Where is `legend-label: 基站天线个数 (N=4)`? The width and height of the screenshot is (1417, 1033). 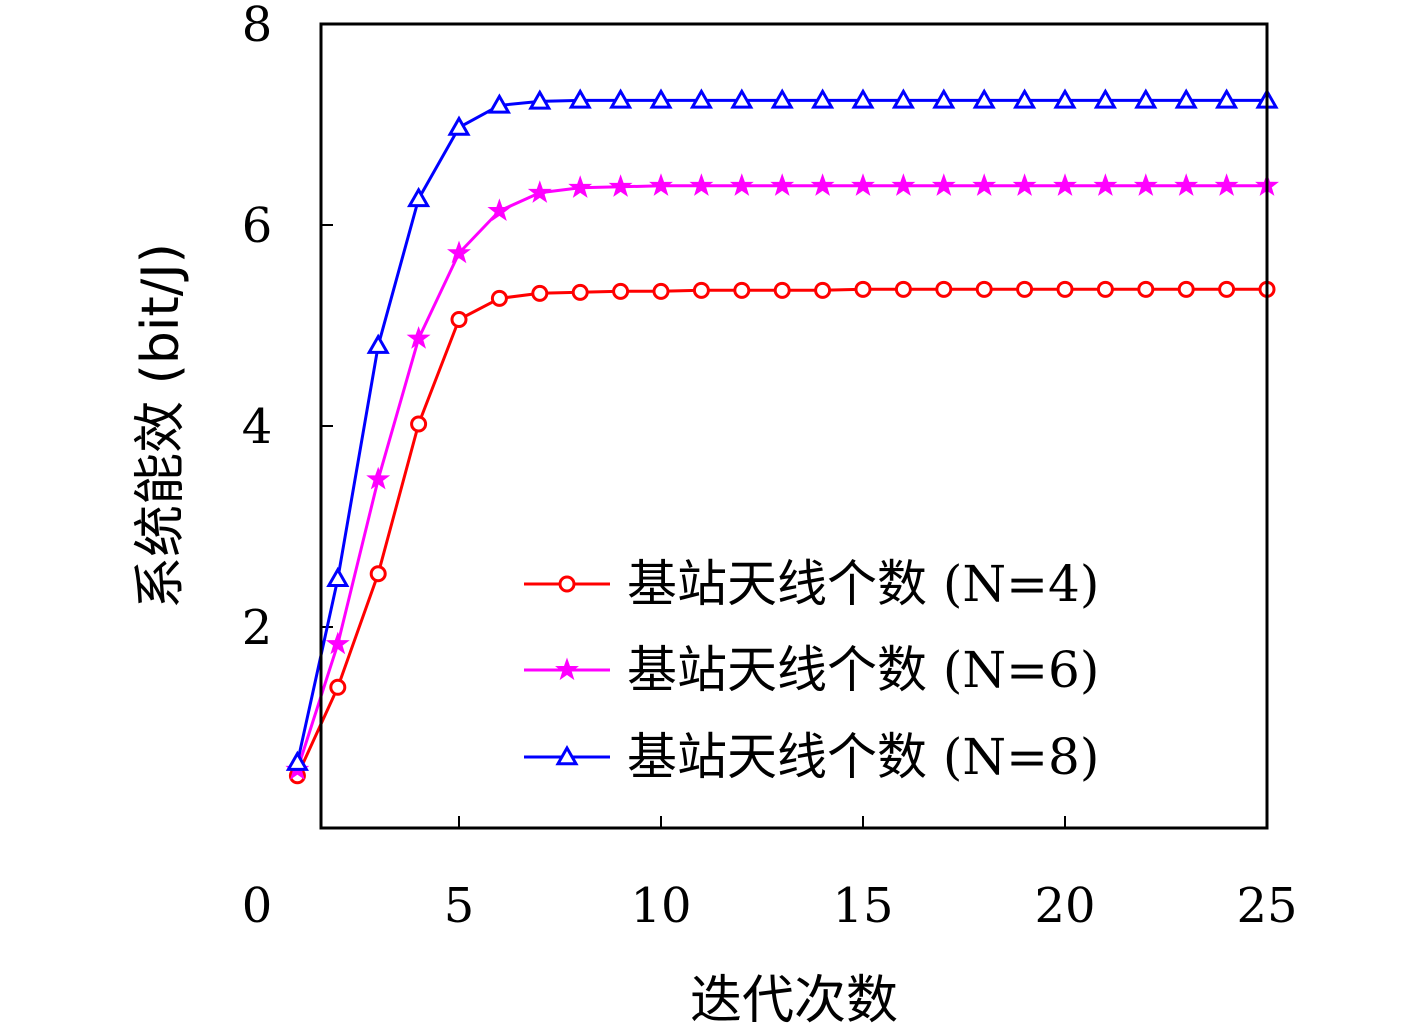
legend-label: 基站天线个数 (N=4) is located at coordinates (863, 584).